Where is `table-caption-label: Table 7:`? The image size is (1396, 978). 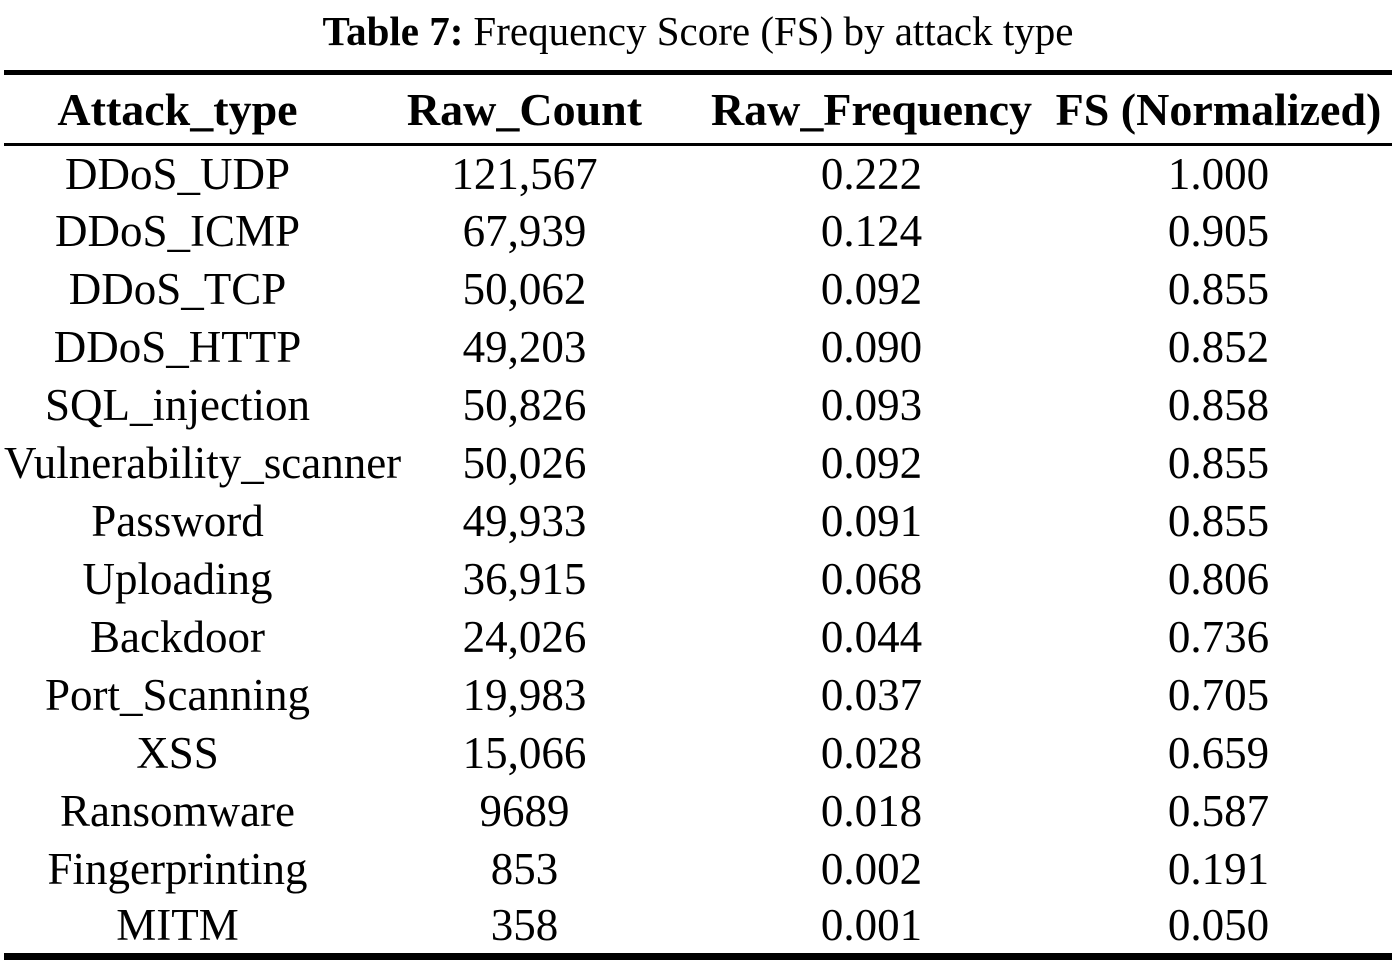
table-caption-label: Table 7: is located at coordinates (393, 31).